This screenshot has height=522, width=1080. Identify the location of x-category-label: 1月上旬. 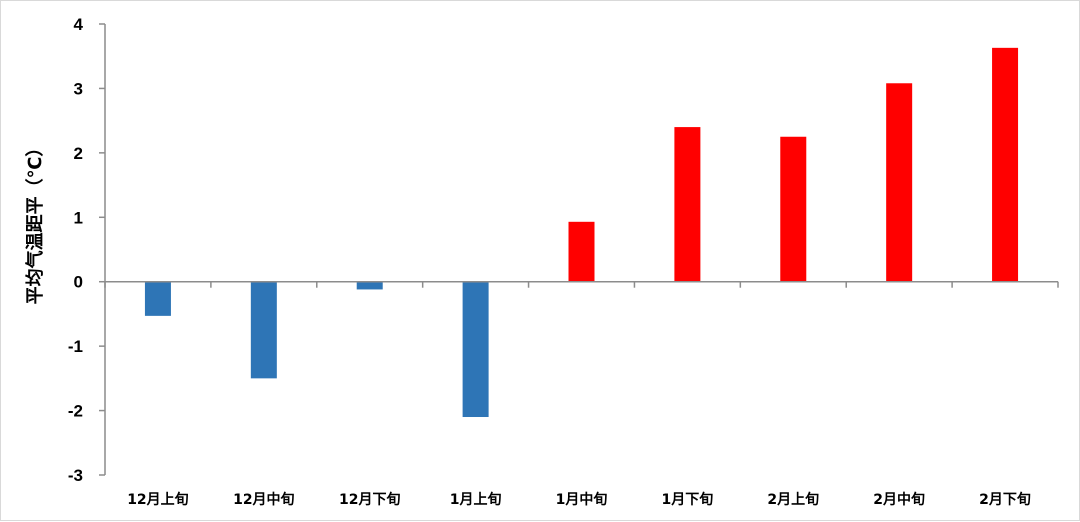
(476, 499).